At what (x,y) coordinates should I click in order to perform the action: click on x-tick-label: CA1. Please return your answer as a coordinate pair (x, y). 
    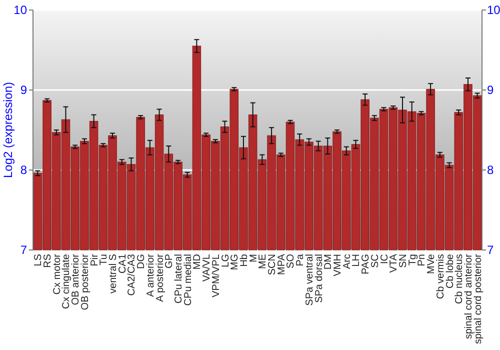
    Looking at the image, I should click on (122, 264).